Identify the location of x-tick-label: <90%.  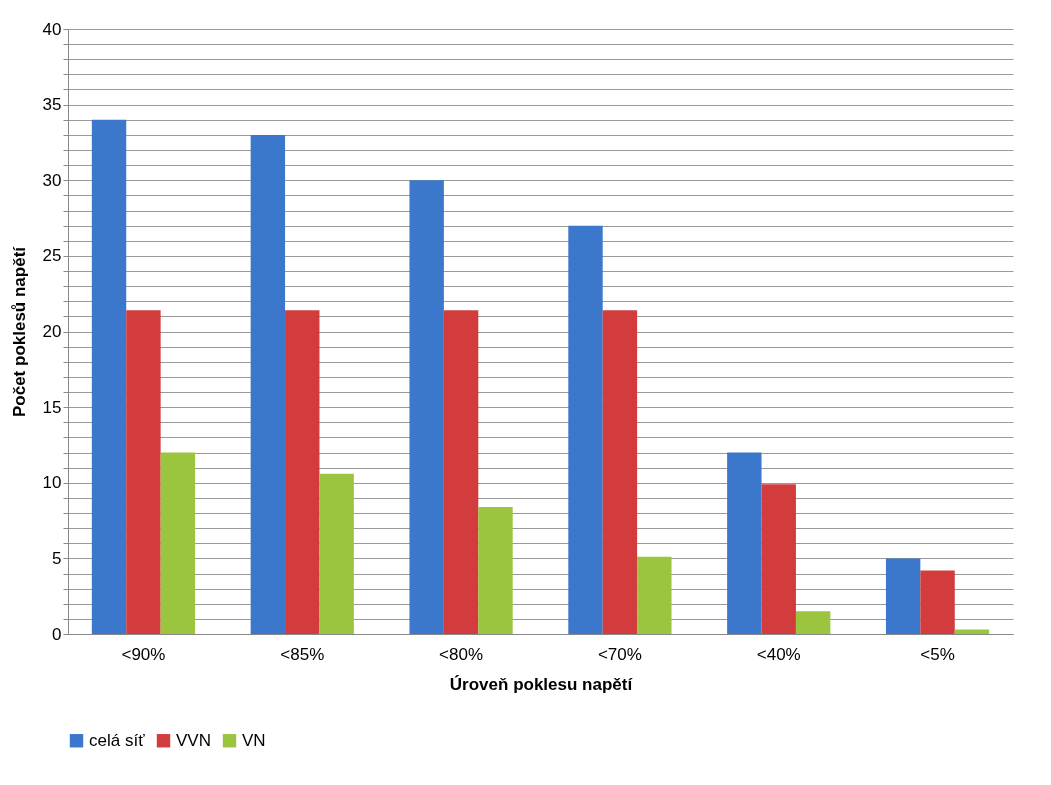
(143, 654).